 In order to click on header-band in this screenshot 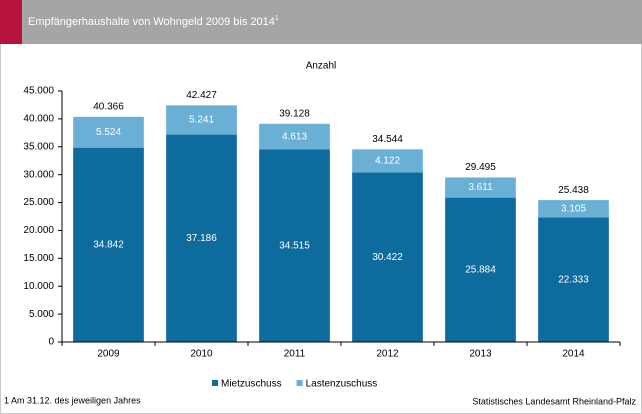, I will do `click(321, 22)`.